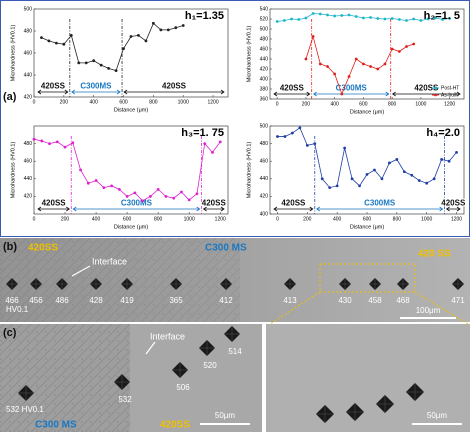 Image resolution: width=470 pixels, height=432 pixels. What do you see at coordinates (120, 280) in the screenshot?
I see `micrograph-b-texture` at bounding box center [120, 280].